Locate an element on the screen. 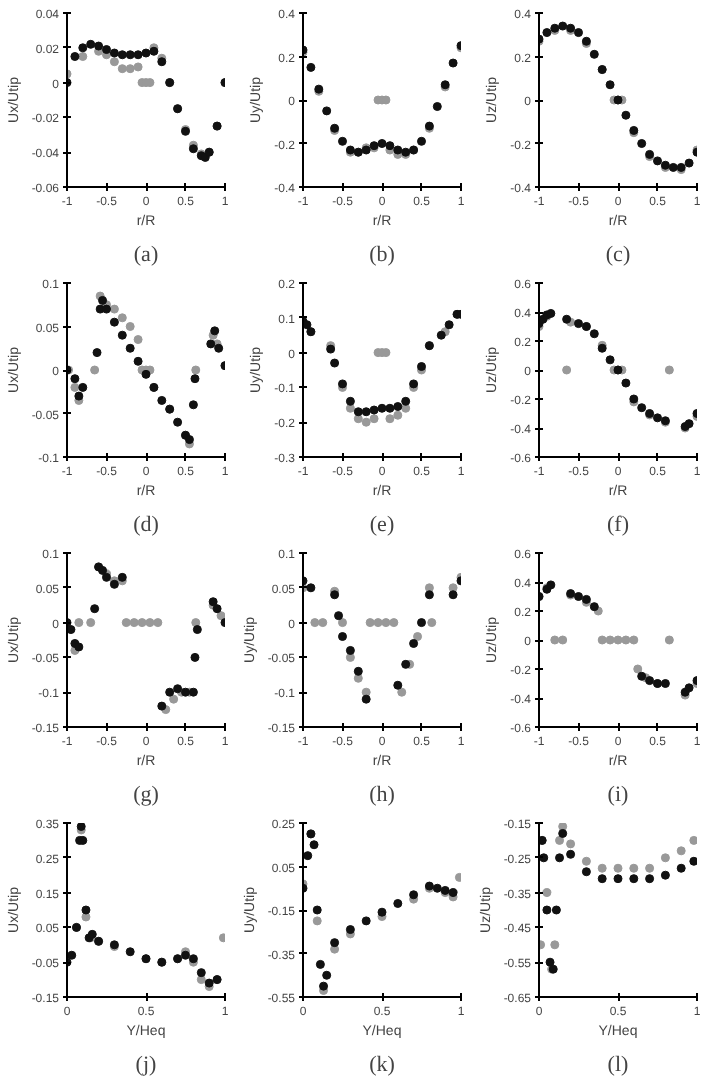 Image resolution: width=708 pixels, height=1084 pixels. text: (j) is located at coordinates (146, 1065).